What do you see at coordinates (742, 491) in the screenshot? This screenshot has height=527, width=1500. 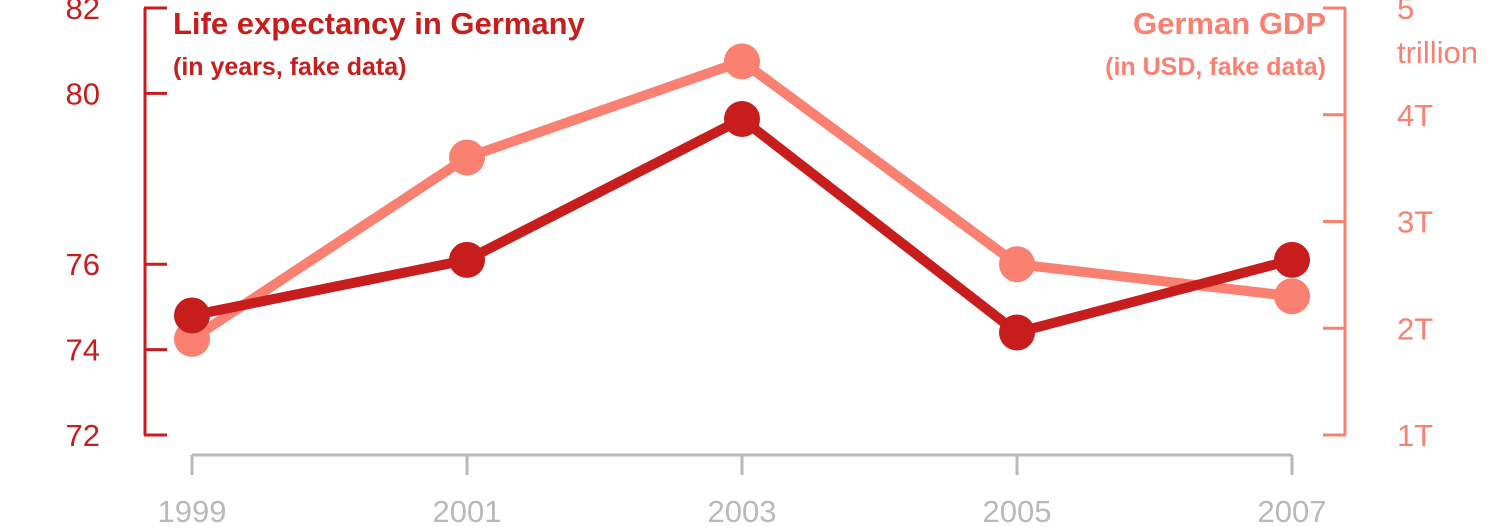 I see `x-axis-ticks: 1999 2001 2003 2005 2007` at bounding box center [742, 491].